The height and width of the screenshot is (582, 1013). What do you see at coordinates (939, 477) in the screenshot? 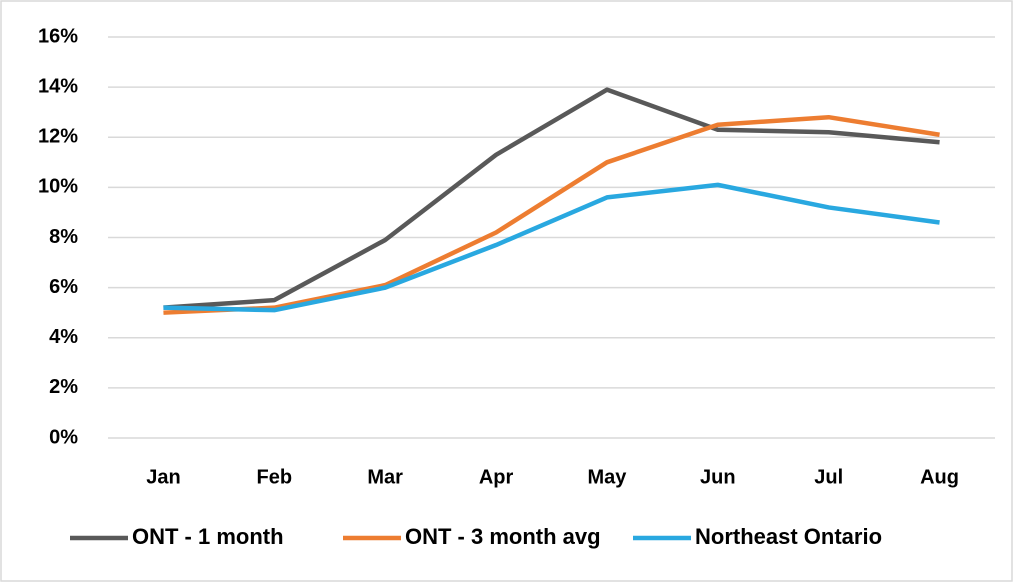
I see `x-tick-label: Aug` at bounding box center [939, 477].